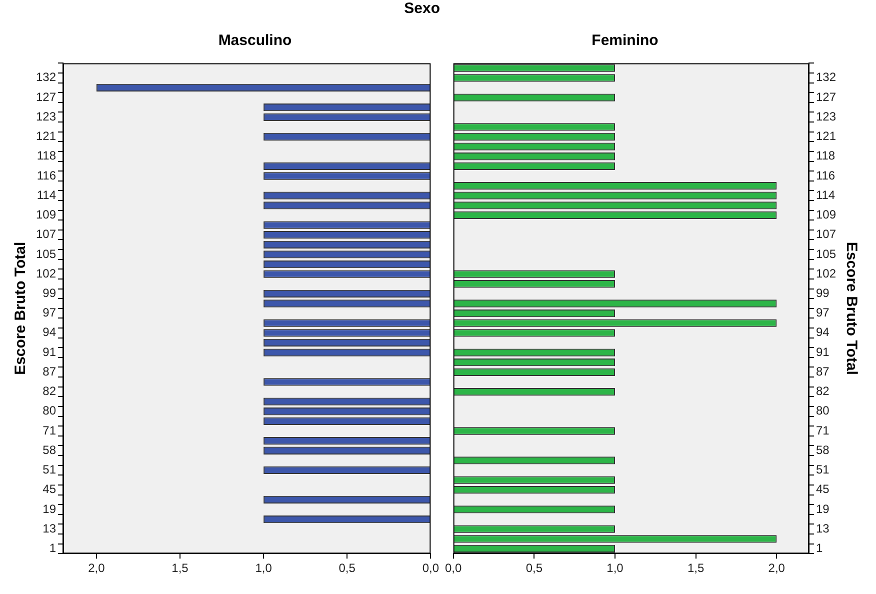  Describe the element at coordinates (625, 40) in the screenshot. I see `chart-subtitle: Feminino` at that location.